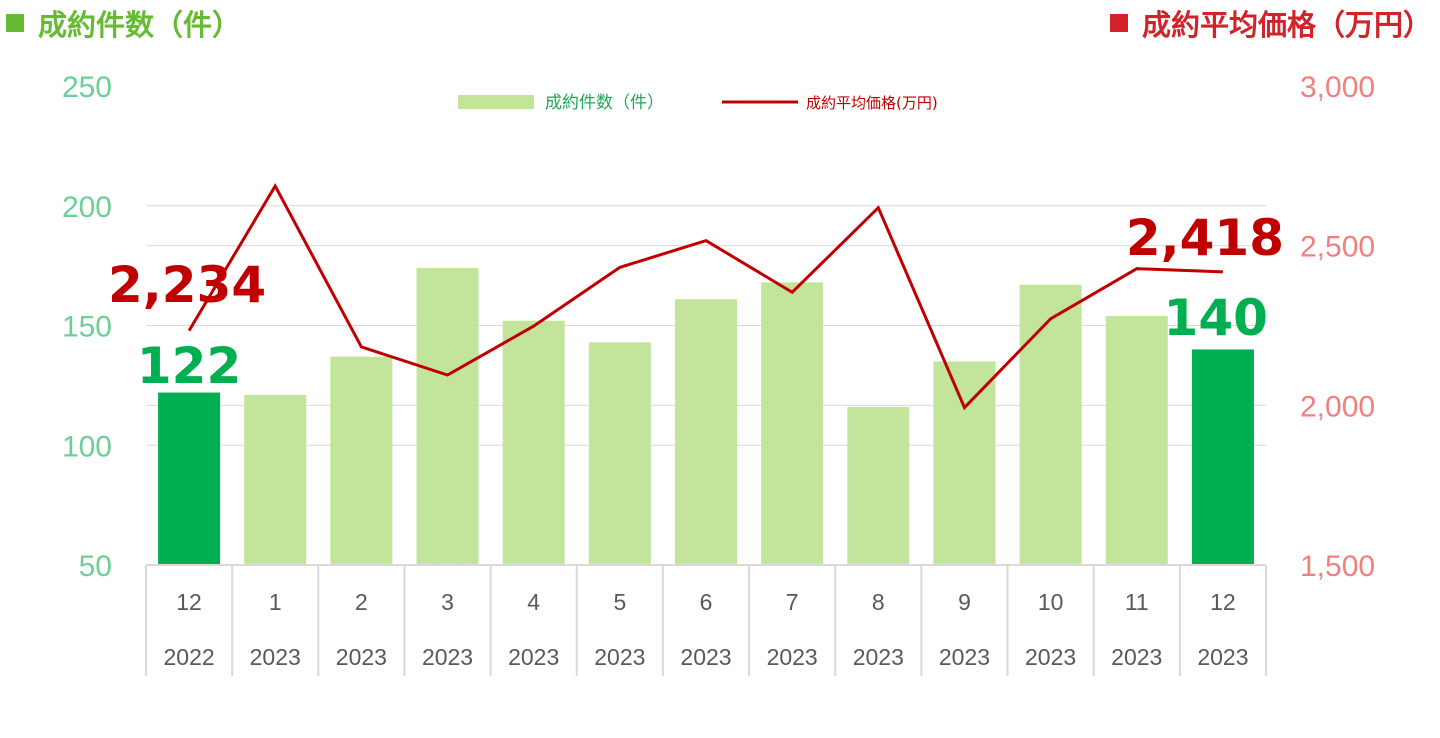 Image resolution: width=1440 pixels, height=738 pixels. Describe the element at coordinates (1118, 23) in the screenshot. I see `red-square-icon` at that location.